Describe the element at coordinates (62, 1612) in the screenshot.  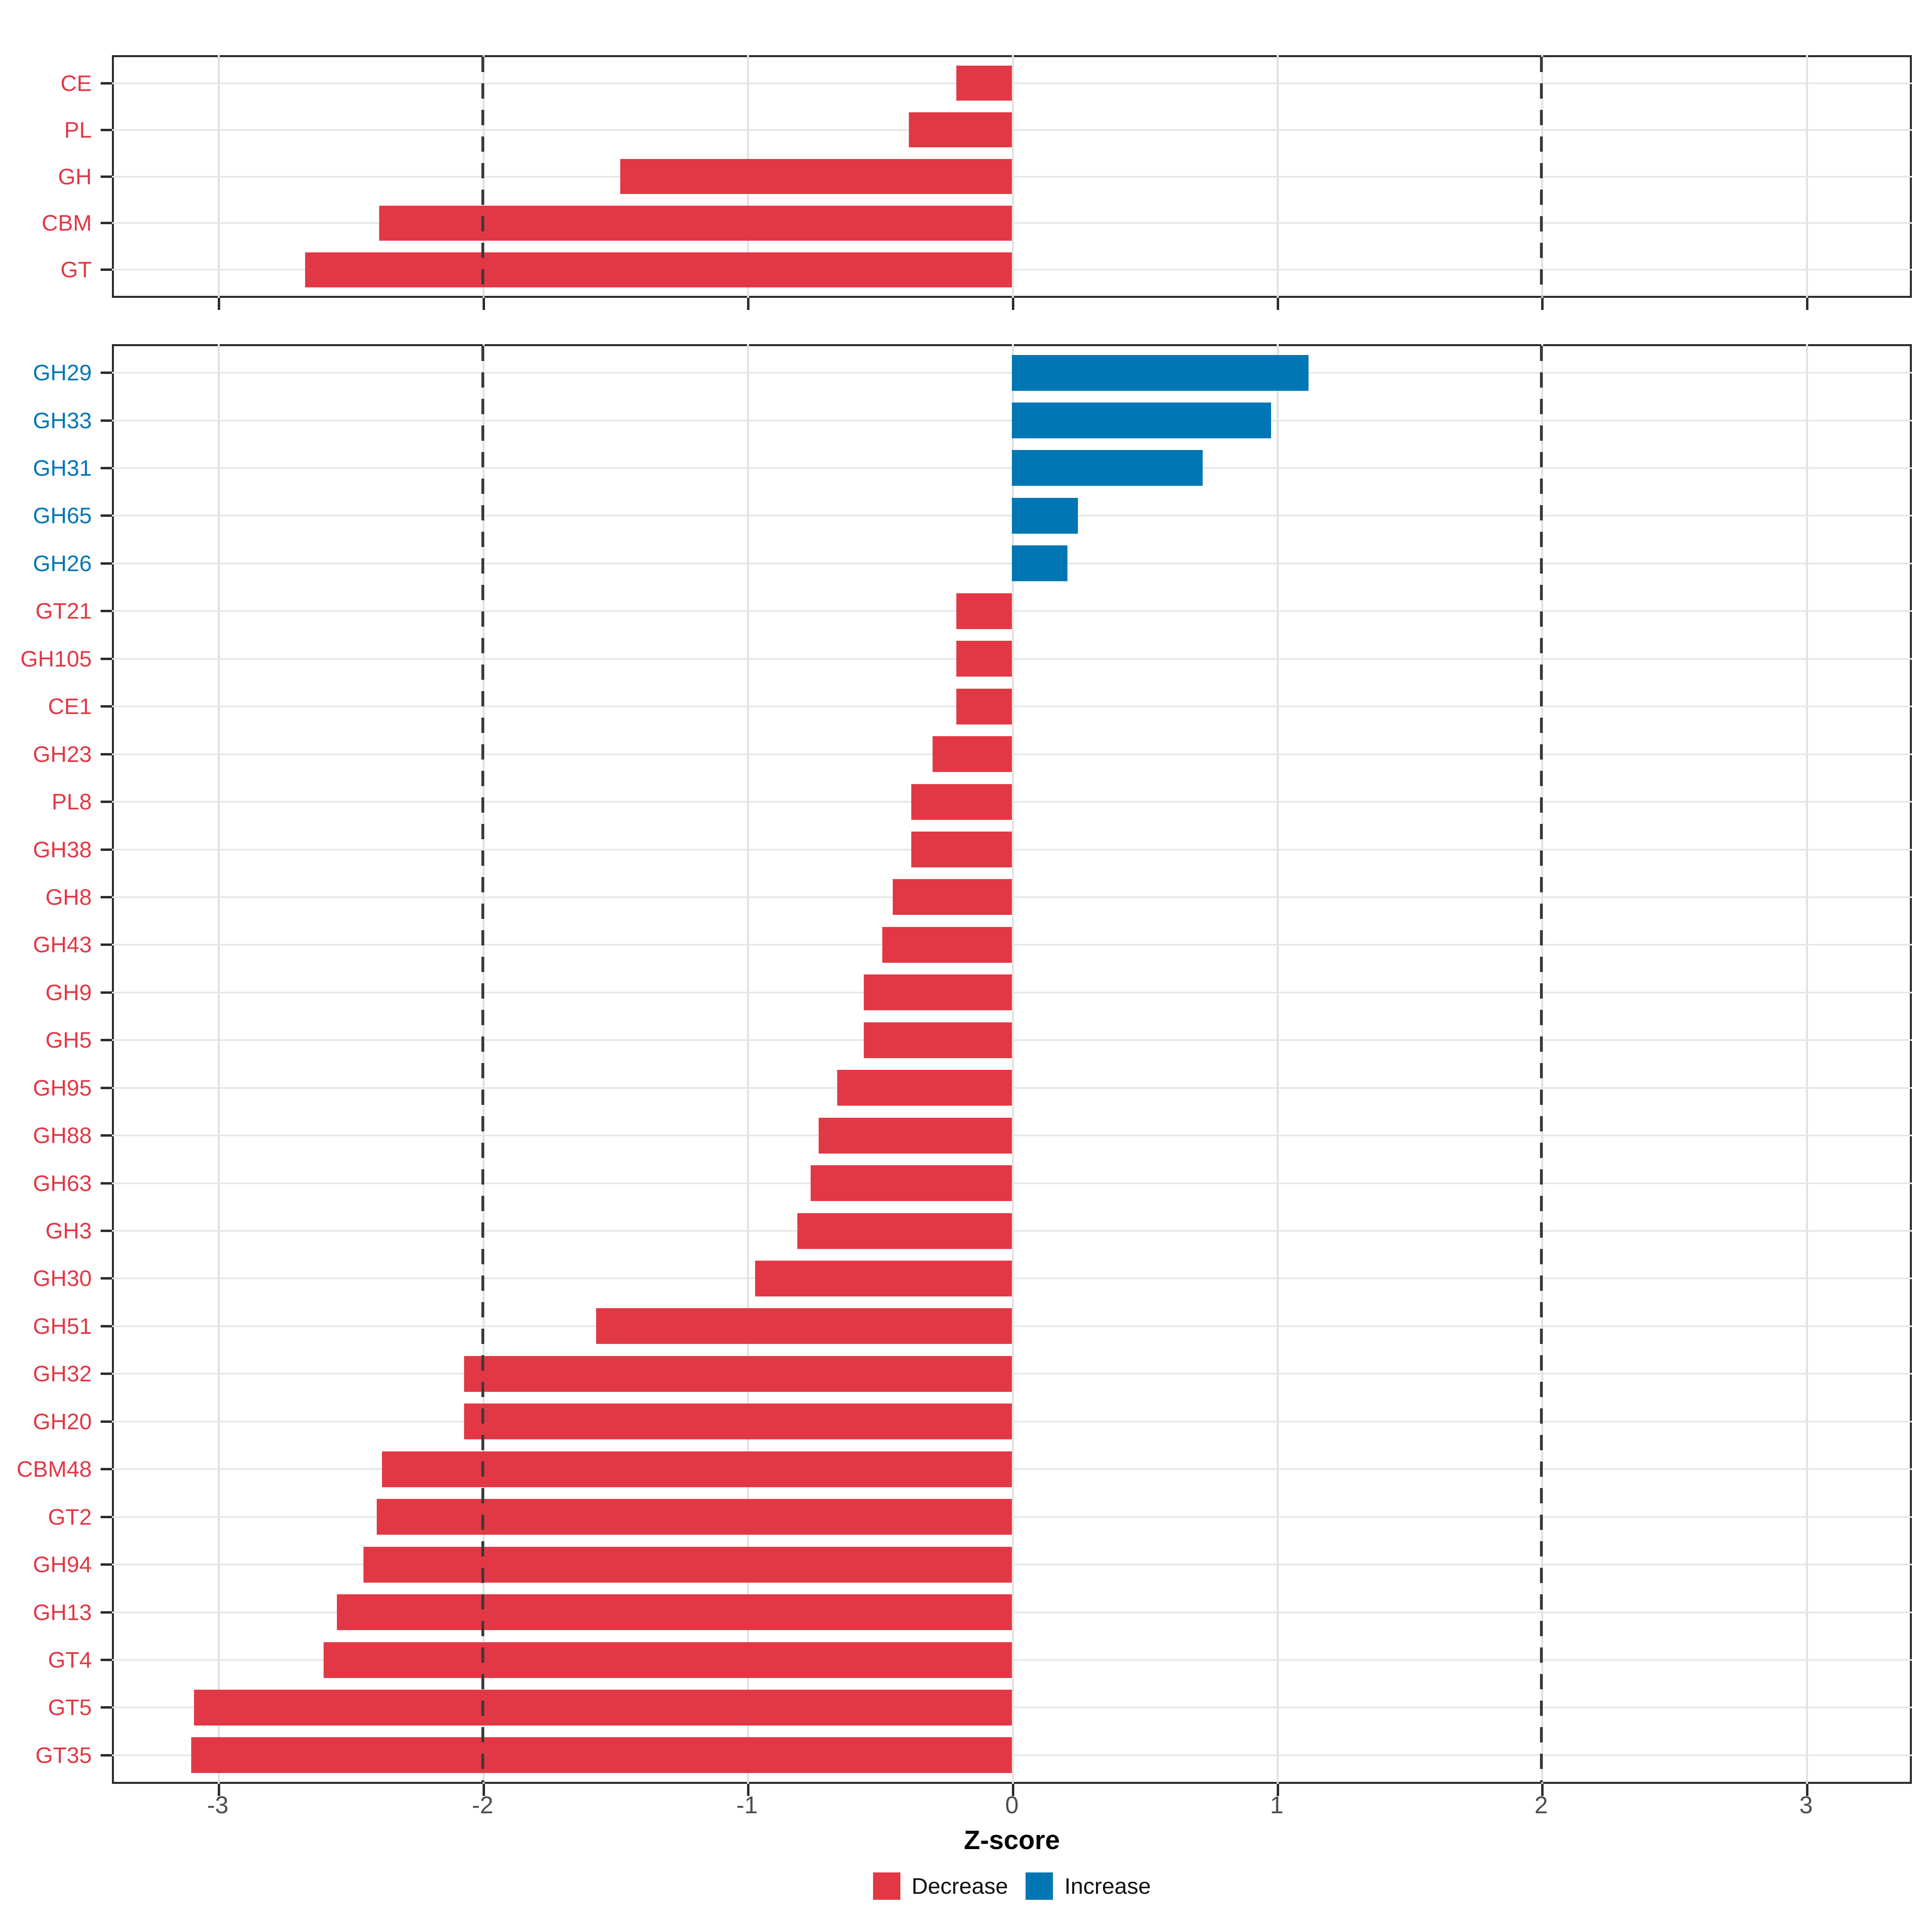
I see `y-label-GH13: GH13` at that location.